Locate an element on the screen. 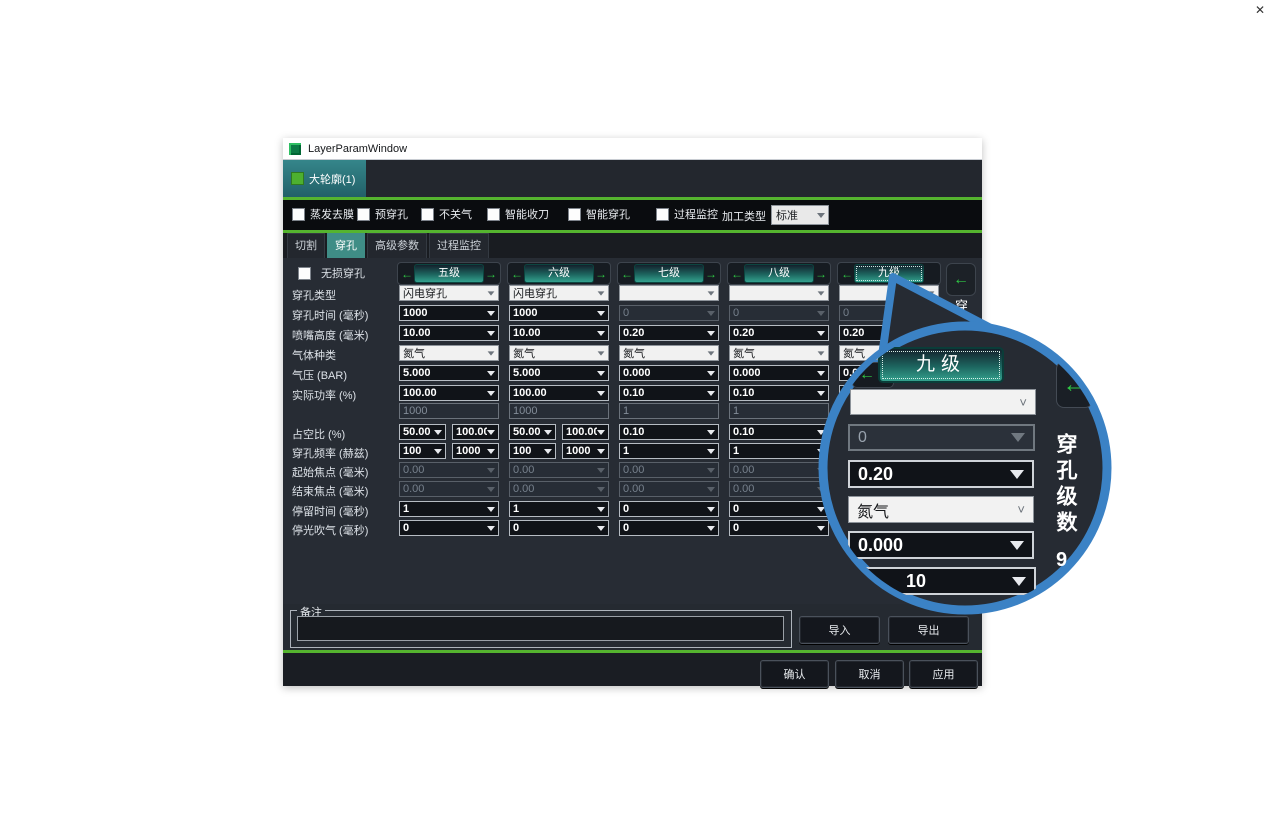 This screenshot has width=1274, height=824. level-button: 七级 is located at coordinates (669, 273).